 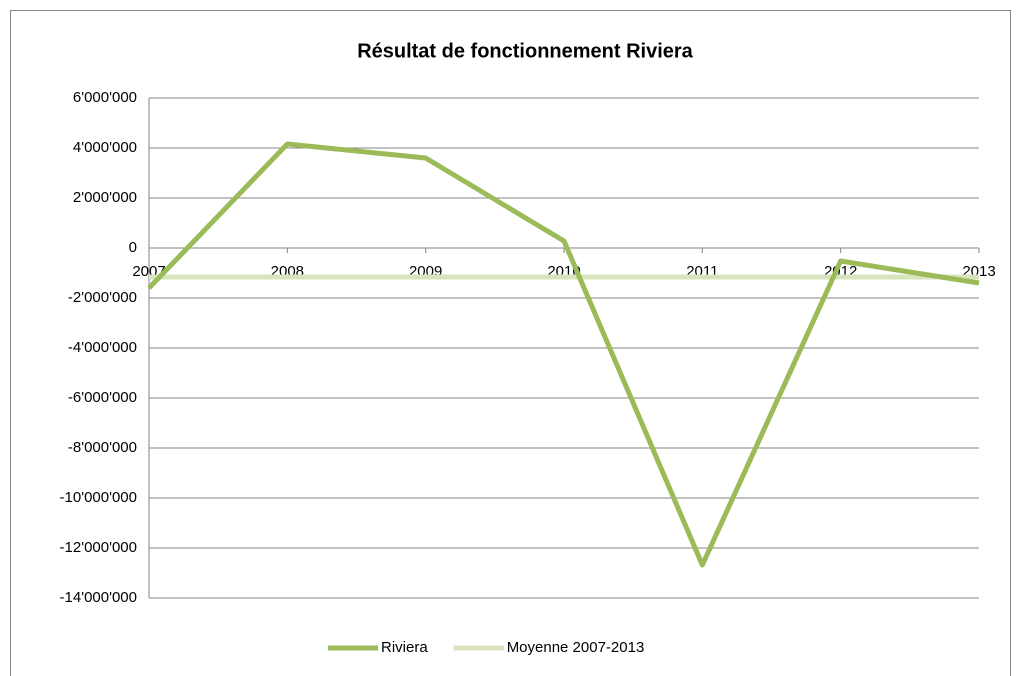 What do you see at coordinates (98, 497) in the screenshot?
I see `y-tick-label: -10'000'000` at bounding box center [98, 497].